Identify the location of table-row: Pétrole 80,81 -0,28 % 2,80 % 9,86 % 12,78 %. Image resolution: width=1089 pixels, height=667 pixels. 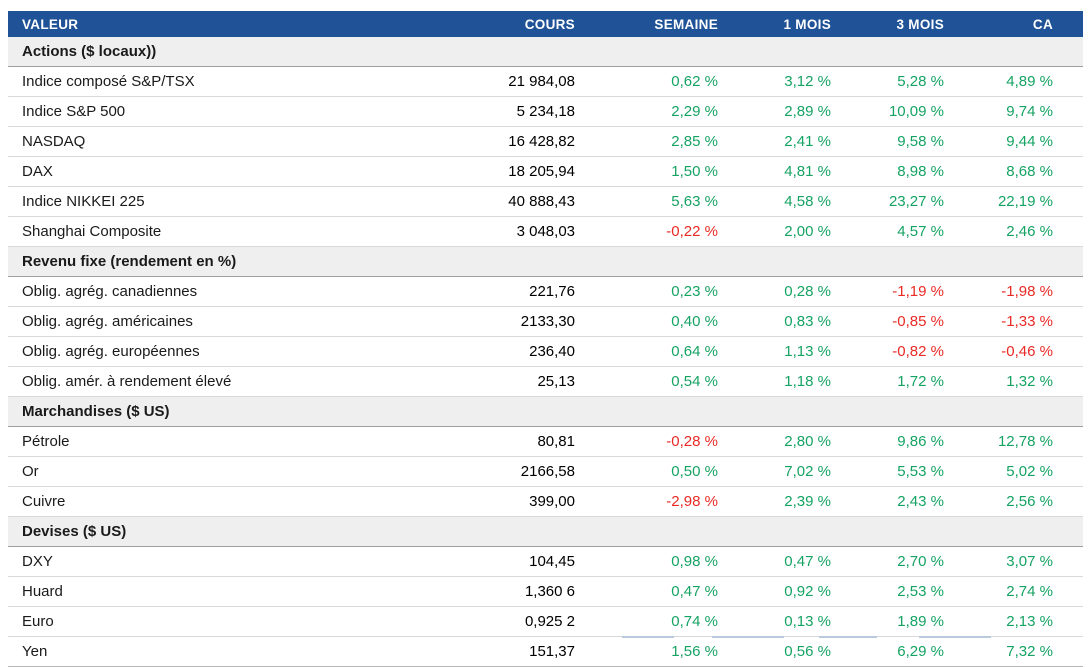
(545, 441).